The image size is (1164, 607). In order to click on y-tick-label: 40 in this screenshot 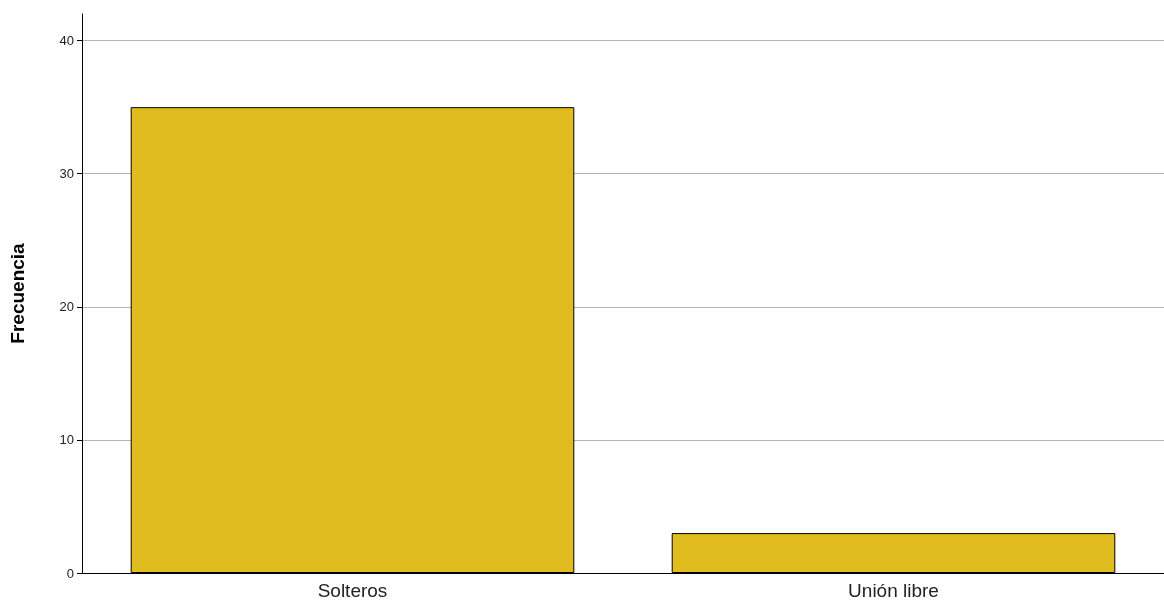, I will do `click(66, 41)`.